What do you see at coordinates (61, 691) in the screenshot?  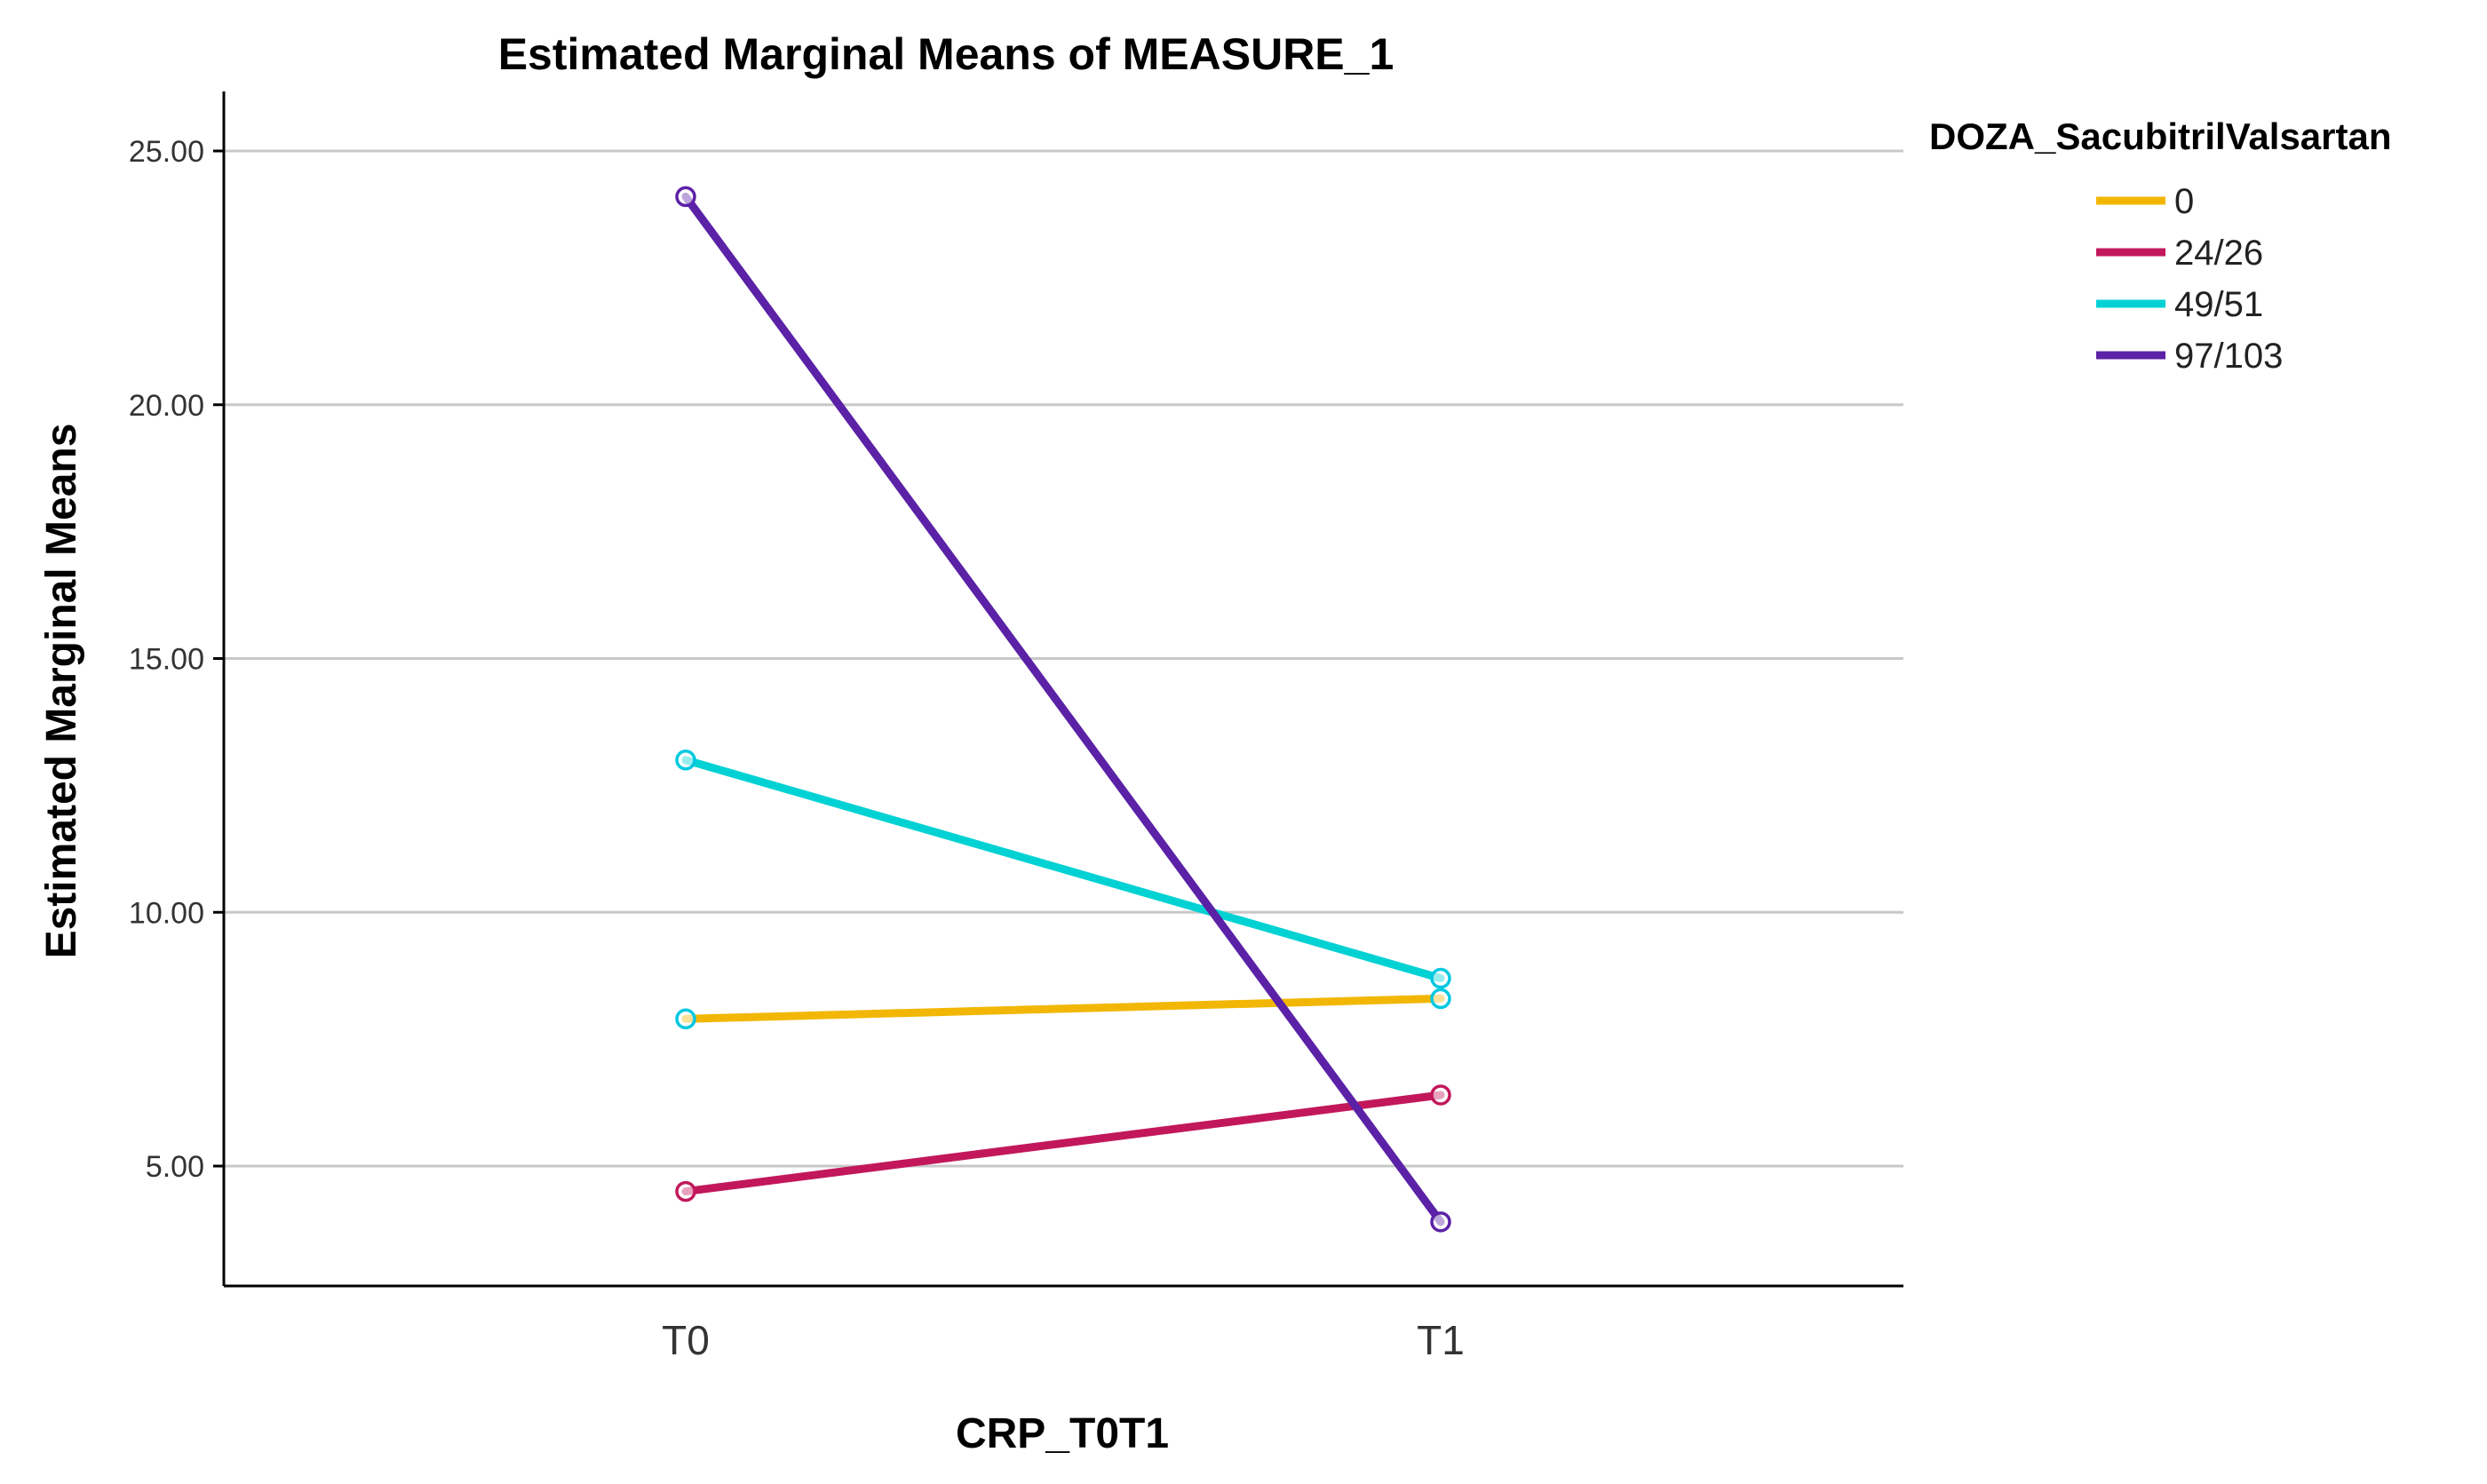 I see `y-axis-label: Estimated Marginal Means` at bounding box center [61, 691].